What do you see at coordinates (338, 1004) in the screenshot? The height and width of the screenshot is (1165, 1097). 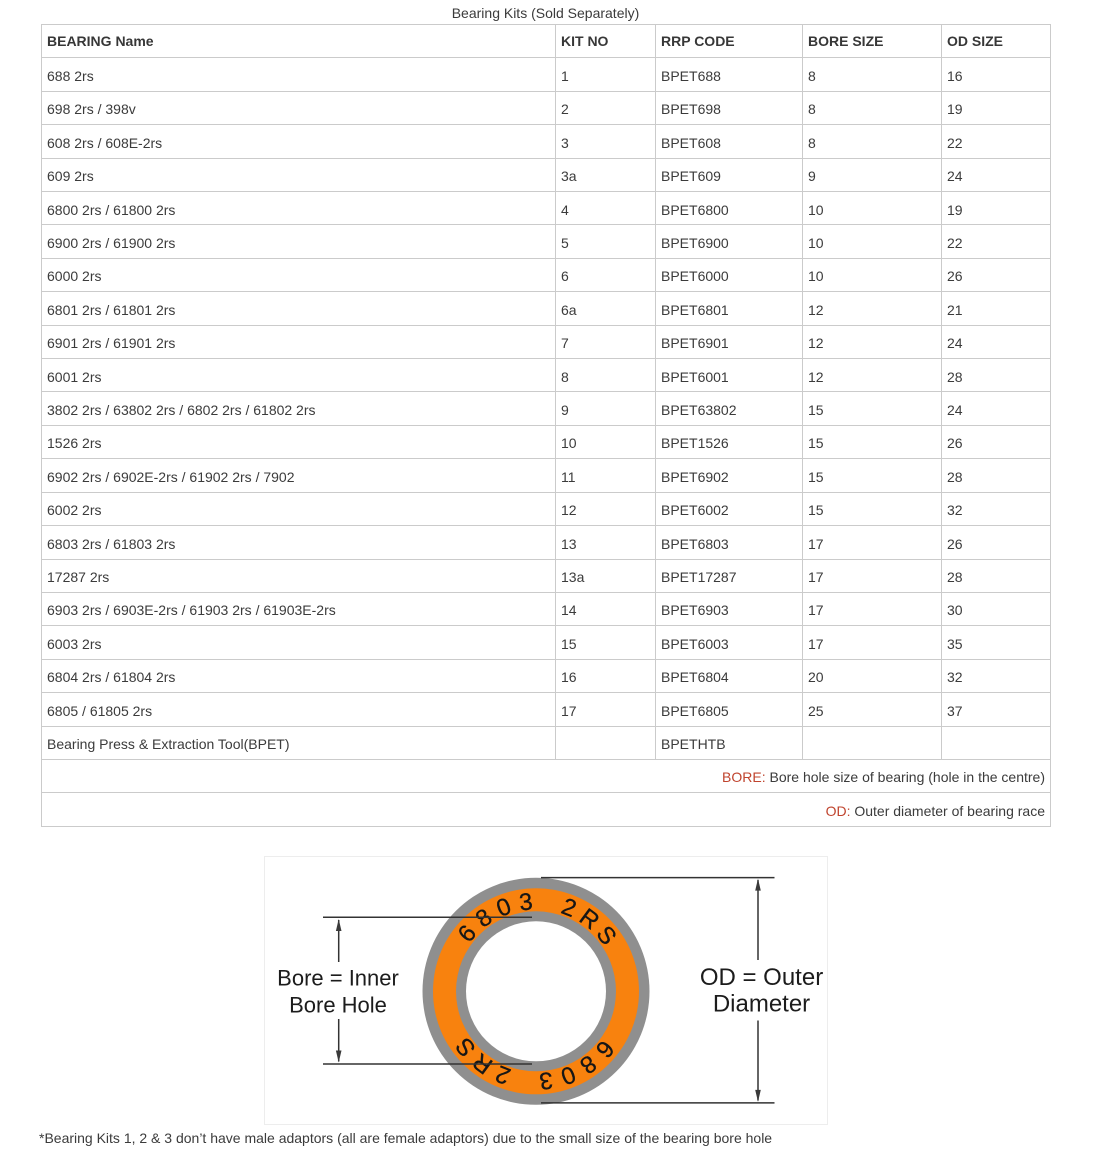 I see `svg-text: Bore Hole` at bounding box center [338, 1004].